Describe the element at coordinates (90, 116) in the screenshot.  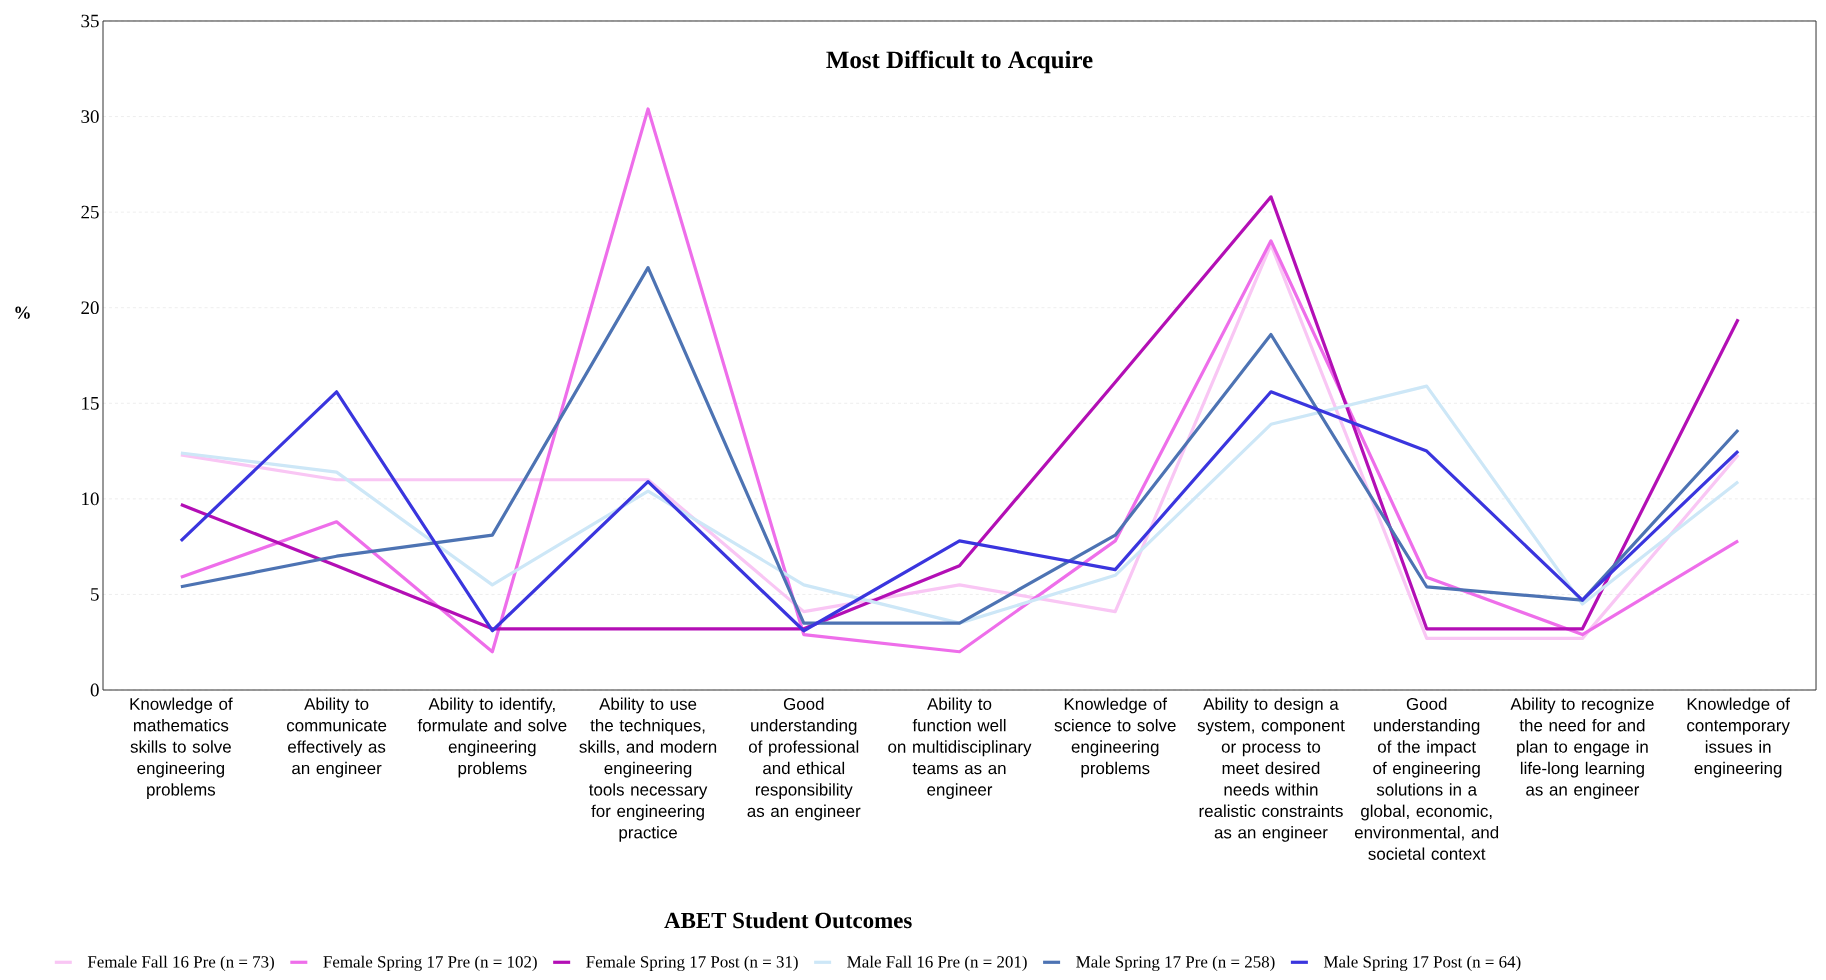
I see `y-tick-label: 30` at that location.